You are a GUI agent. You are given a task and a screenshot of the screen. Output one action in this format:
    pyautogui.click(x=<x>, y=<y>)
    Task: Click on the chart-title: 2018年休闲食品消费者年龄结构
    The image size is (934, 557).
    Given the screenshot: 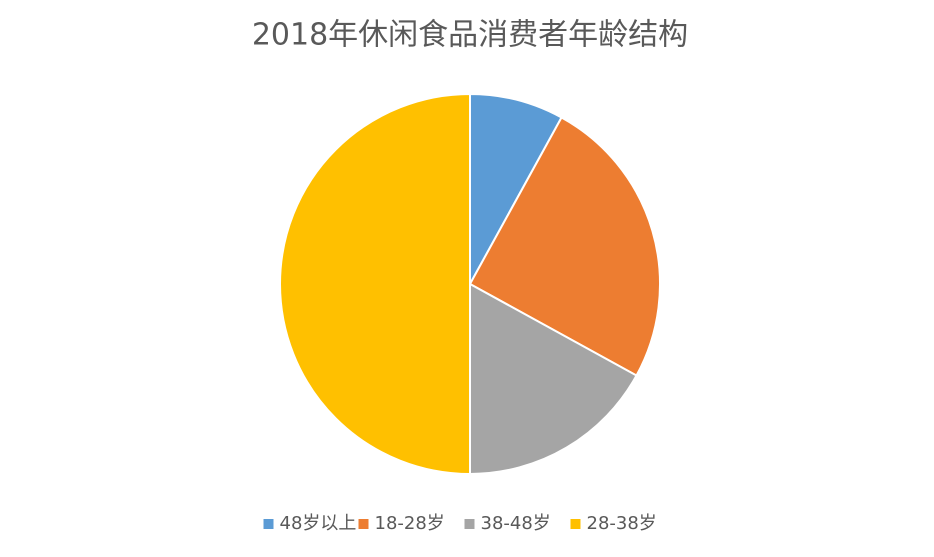 What is the action you would take?
    pyautogui.click(x=470, y=35)
    